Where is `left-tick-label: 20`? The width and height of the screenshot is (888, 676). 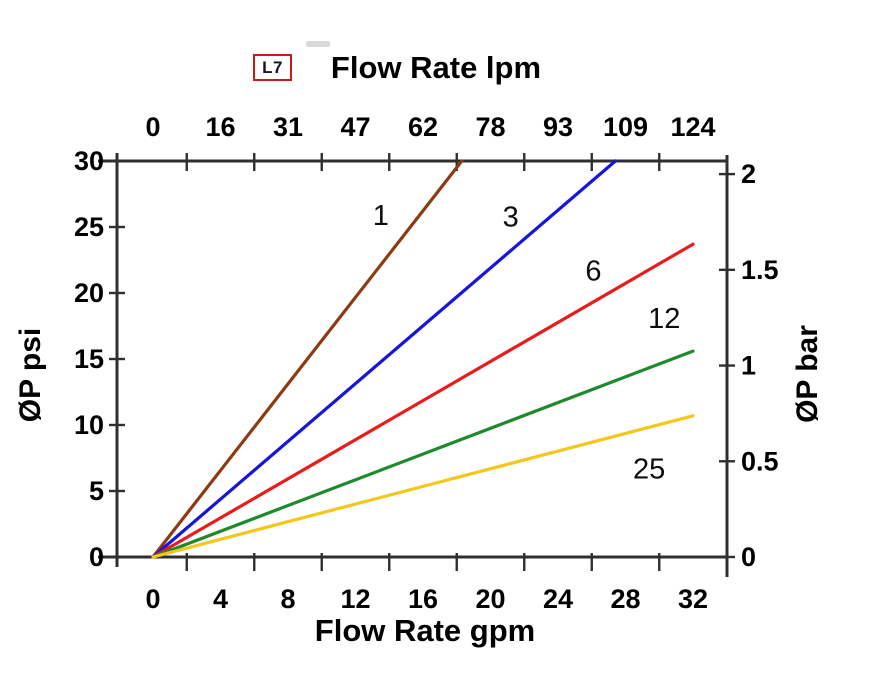
left-tick-label: 20 is located at coordinates (89, 293).